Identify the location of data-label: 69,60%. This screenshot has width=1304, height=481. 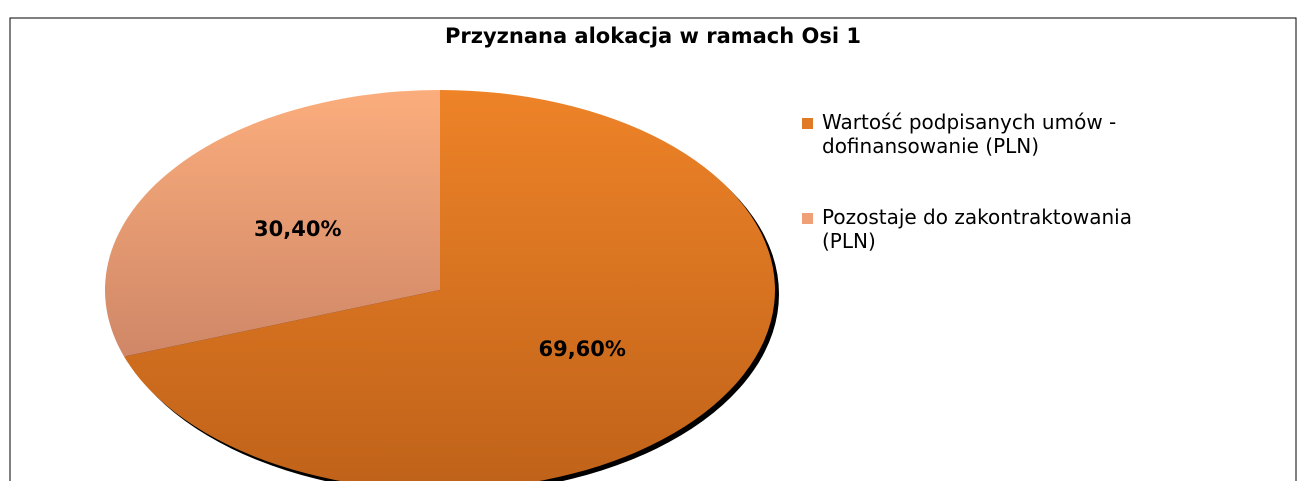
(581, 349).